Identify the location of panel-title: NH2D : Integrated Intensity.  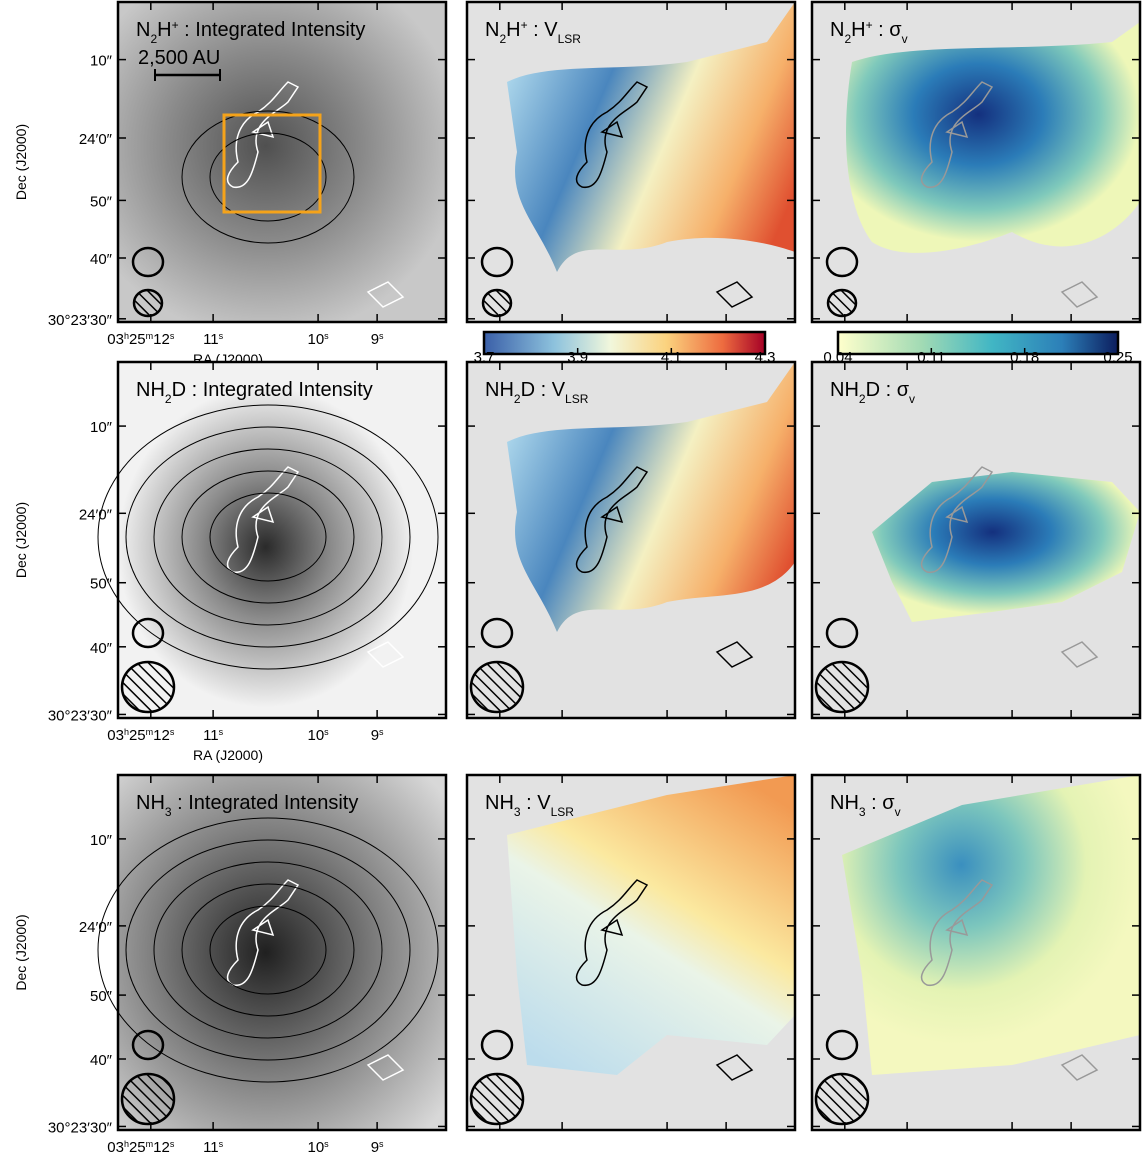
(254, 392).